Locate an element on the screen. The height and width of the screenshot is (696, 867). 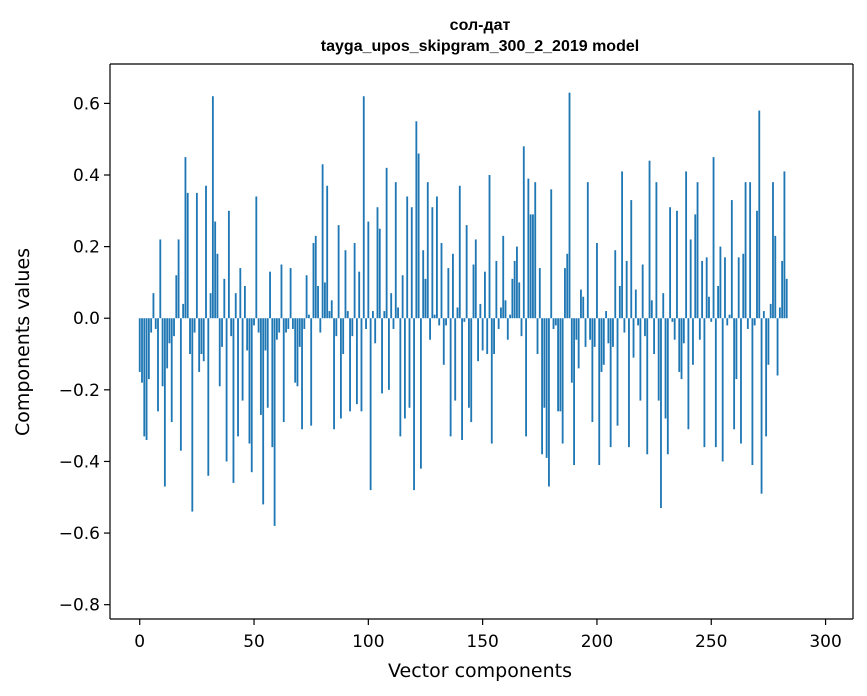
x-ticks-group: 0 50 100 150 200 250 300 is located at coordinates (488, 635).